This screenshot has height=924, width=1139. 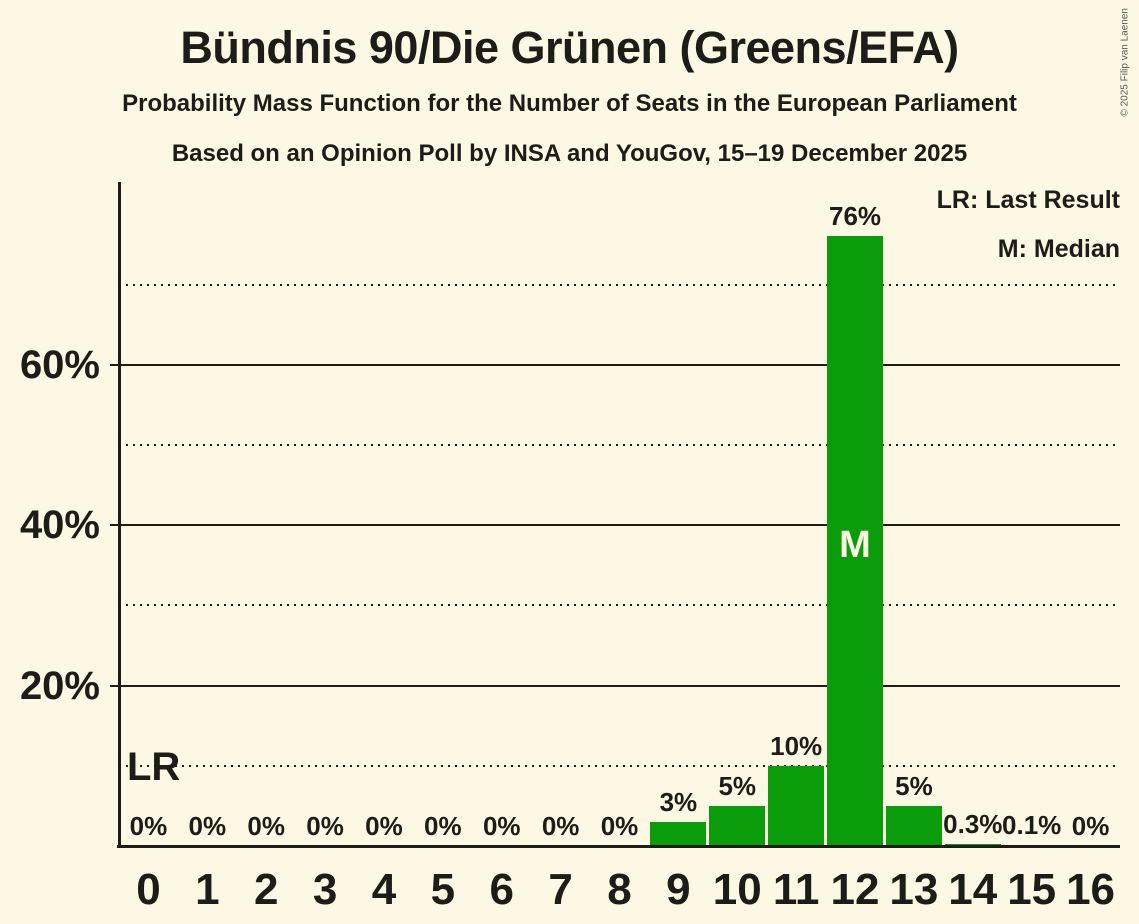 I want to click on x-tick-label-2: 2, so click(x=266, y=889).